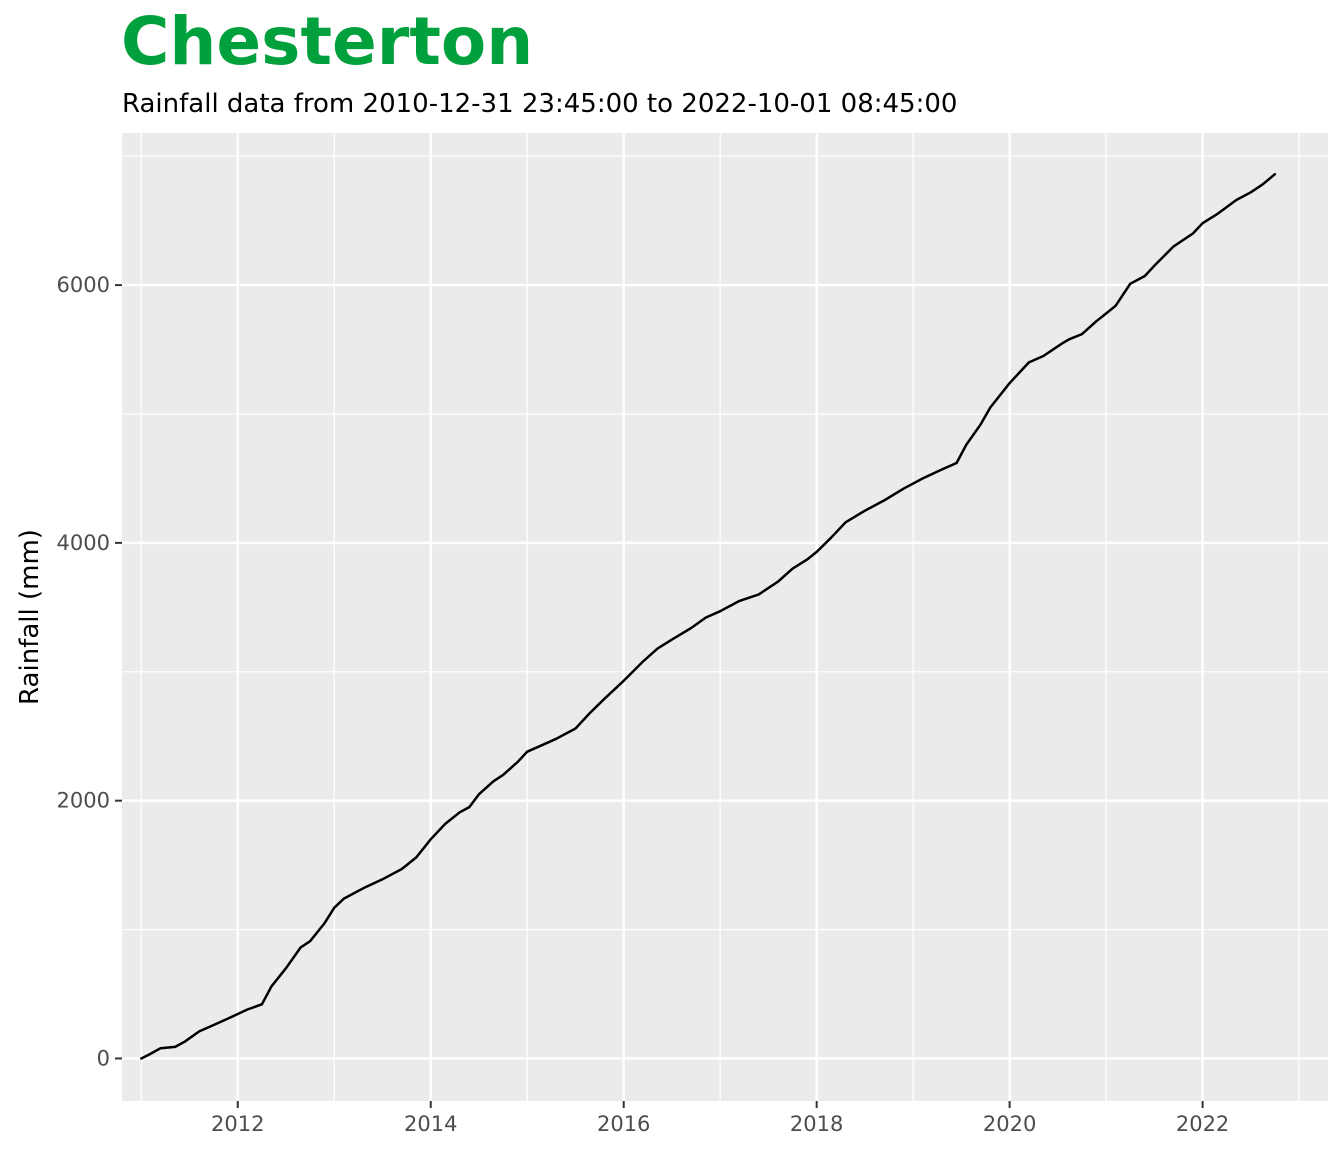  What do you see at coordinates (237, 1124) in the screenshot?
I see `x-tick-label: 2012` at bounding box center [237, 1124].